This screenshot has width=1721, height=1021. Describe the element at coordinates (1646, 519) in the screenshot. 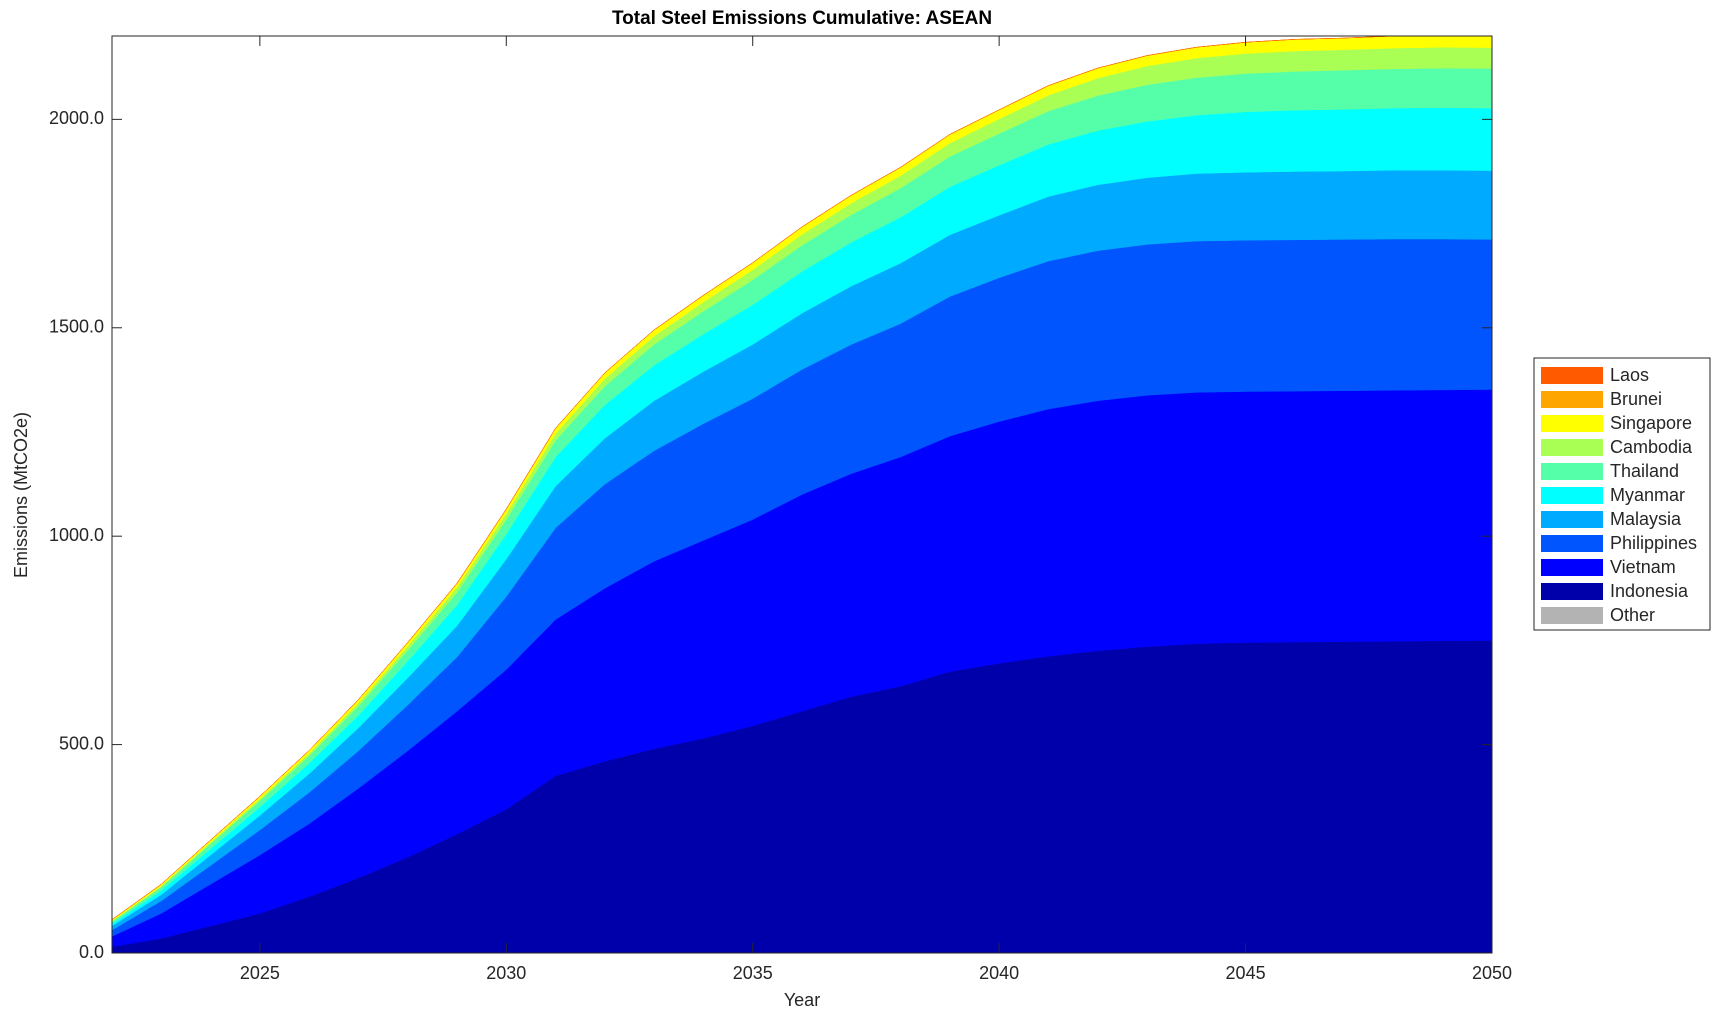

I see `legend-label: Malaysia` at that location.